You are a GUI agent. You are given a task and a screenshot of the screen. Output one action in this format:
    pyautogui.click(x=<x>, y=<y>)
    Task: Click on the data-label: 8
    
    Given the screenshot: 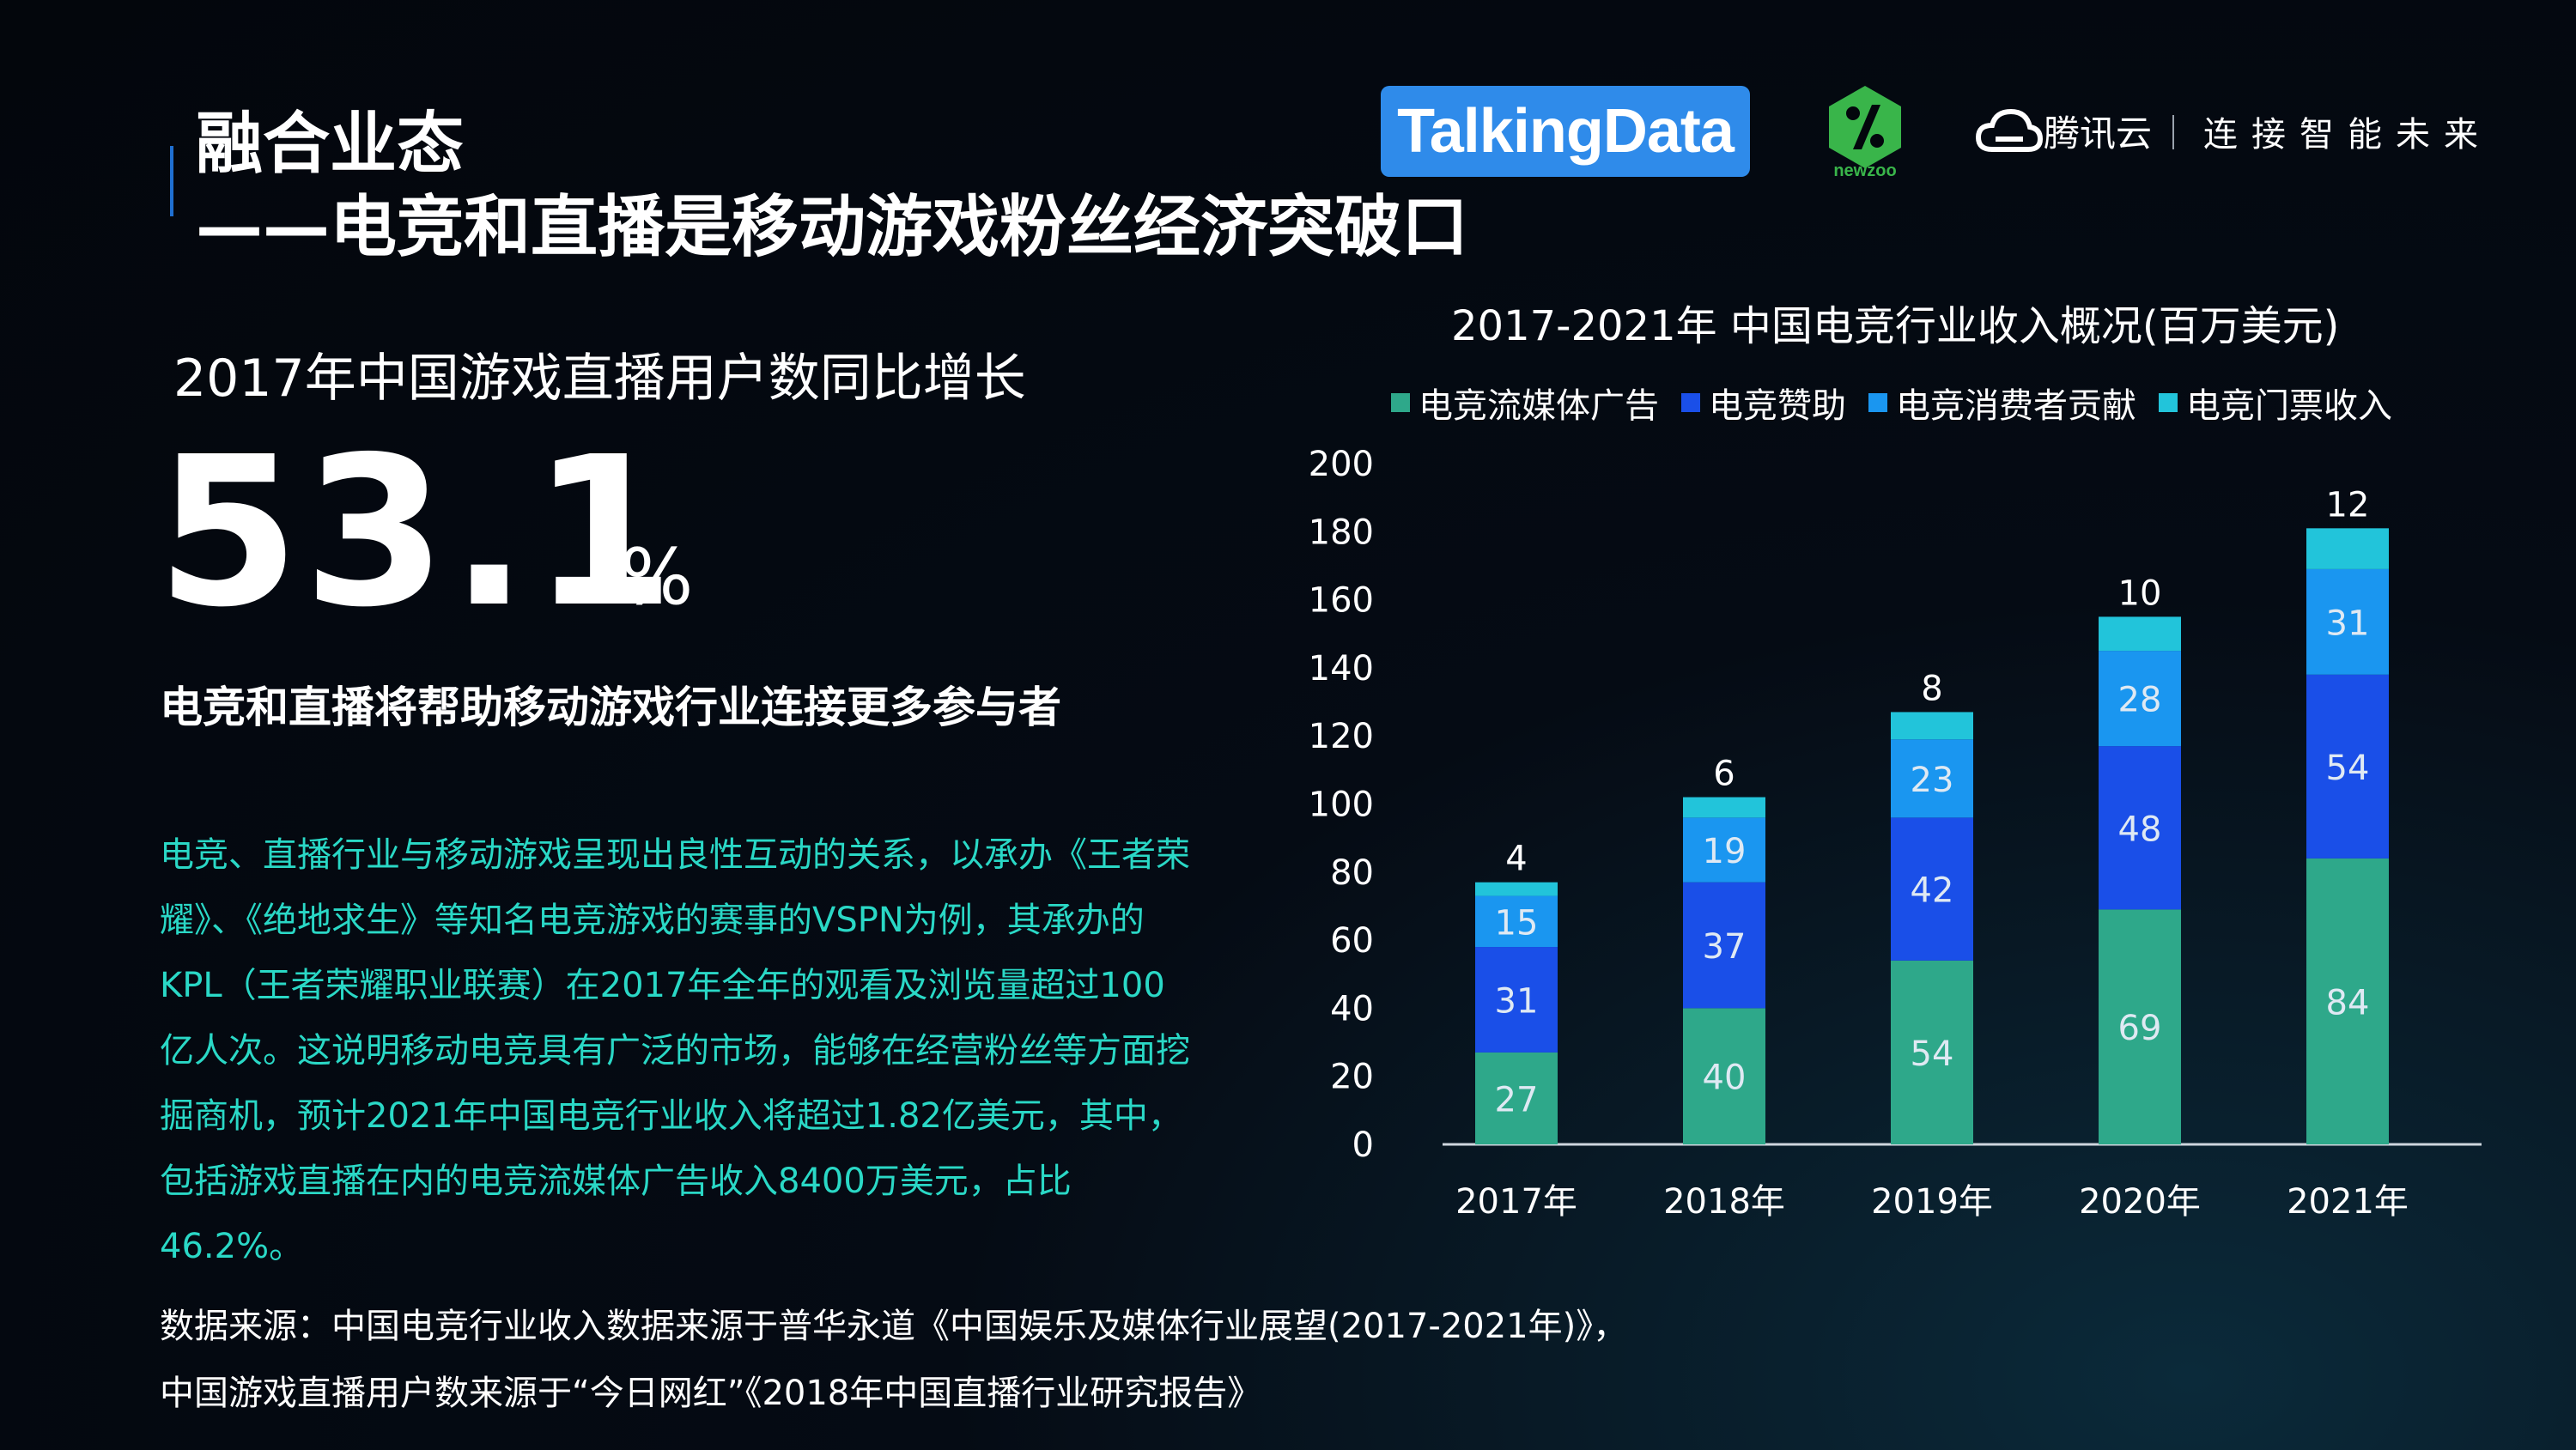 What is the action you would take?
    pyautogui.click(x=1931, y=688)
    